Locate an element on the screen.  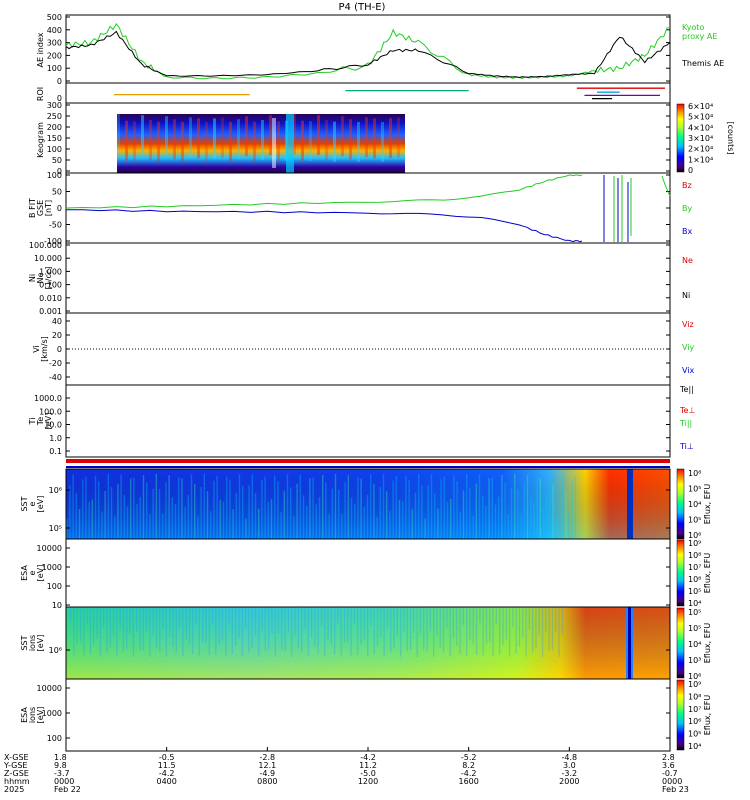
esa-e-colorbar-label: Eflux, EFU is located at coordinates (707, 573).